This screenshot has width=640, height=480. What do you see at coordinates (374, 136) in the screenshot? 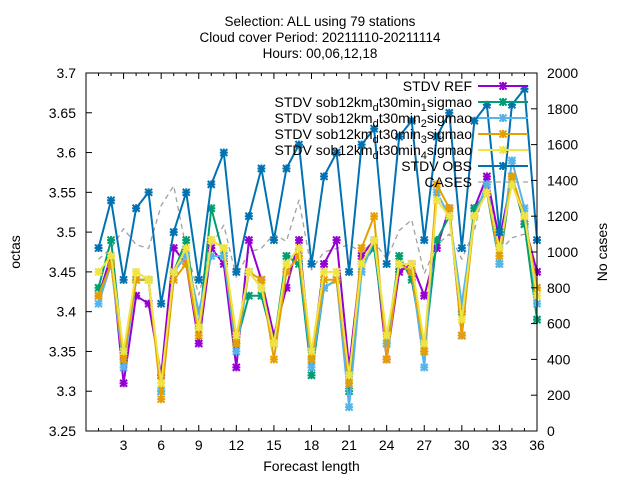
I see `legend-label: STDV sob12kmdt30min3sigmao` at bounding box center [374, 136].